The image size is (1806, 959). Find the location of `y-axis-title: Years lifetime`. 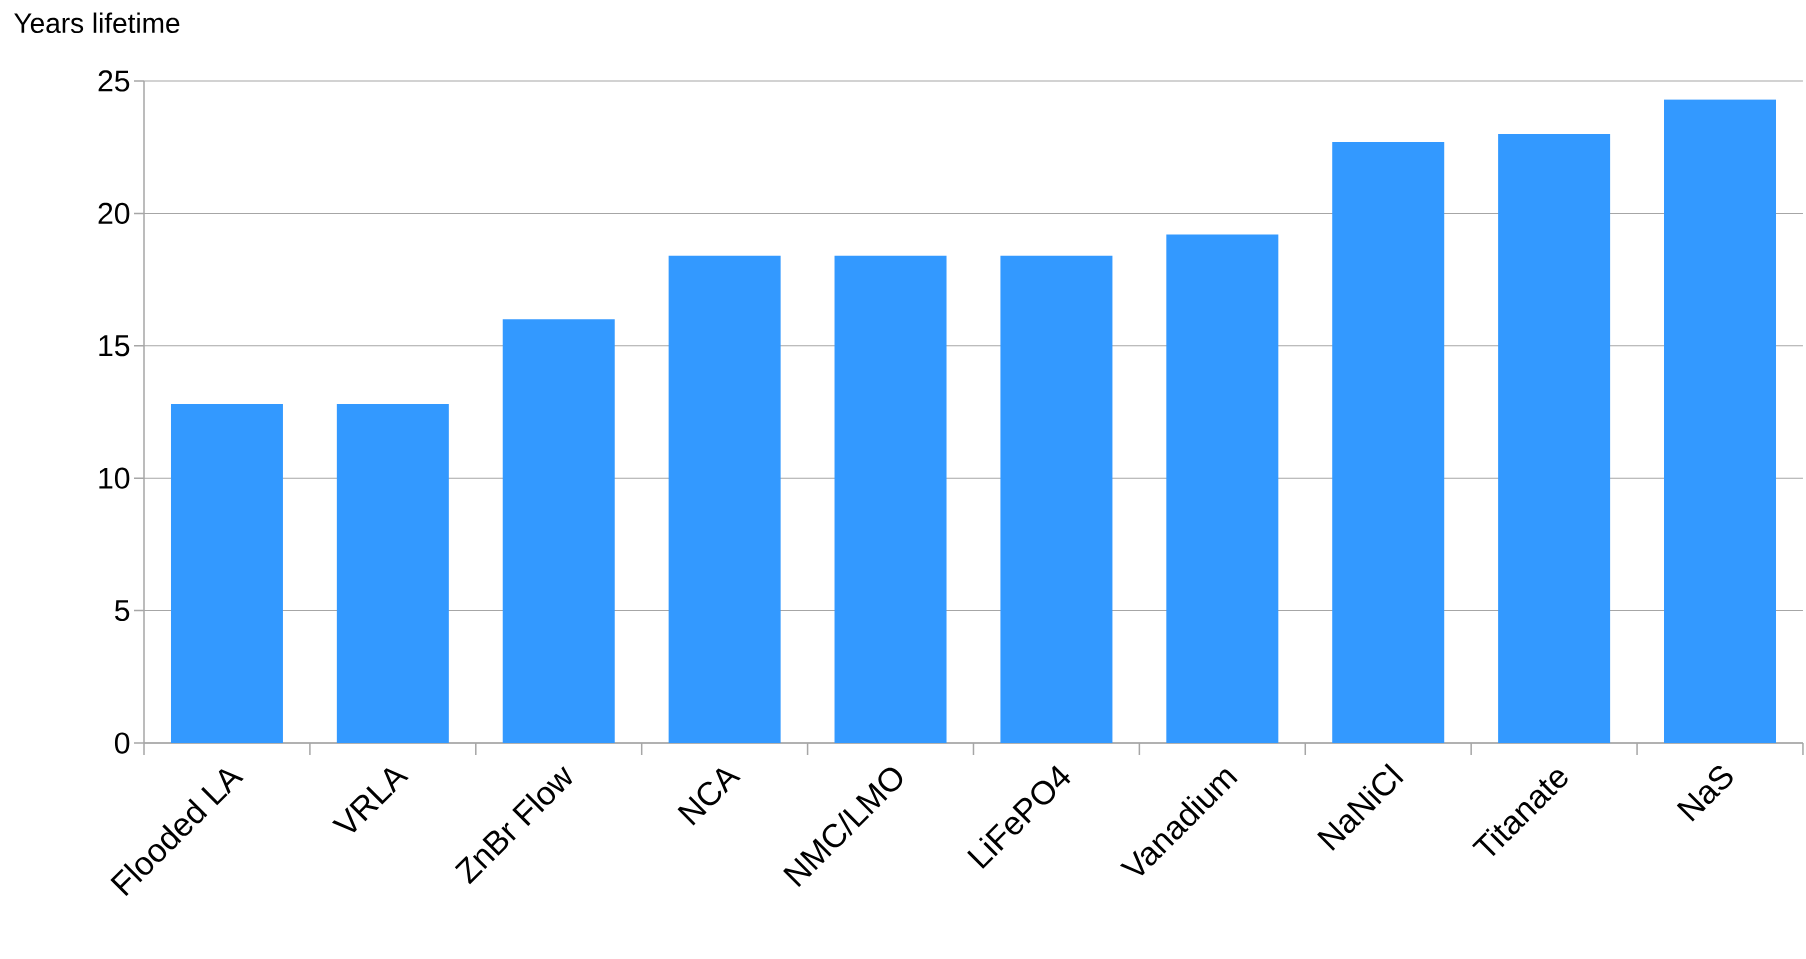

y-axis-title: Years lifetime is located at coordinates (97, 23).